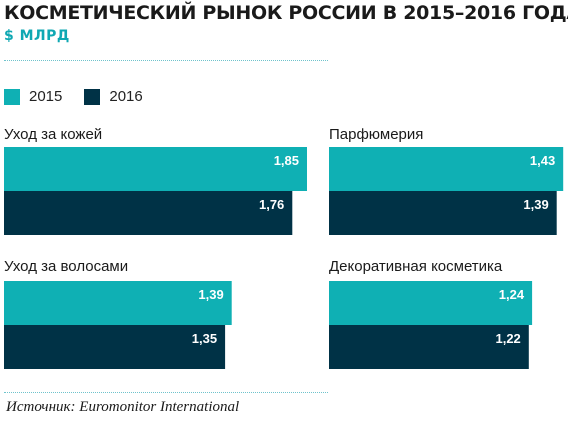 Image resolution: width=568 pixels, height=435 pixels. Describe the element at coordinates (123, 407) in the screenshot. I see `source-note: Источник: Euromonitor International` at that location.